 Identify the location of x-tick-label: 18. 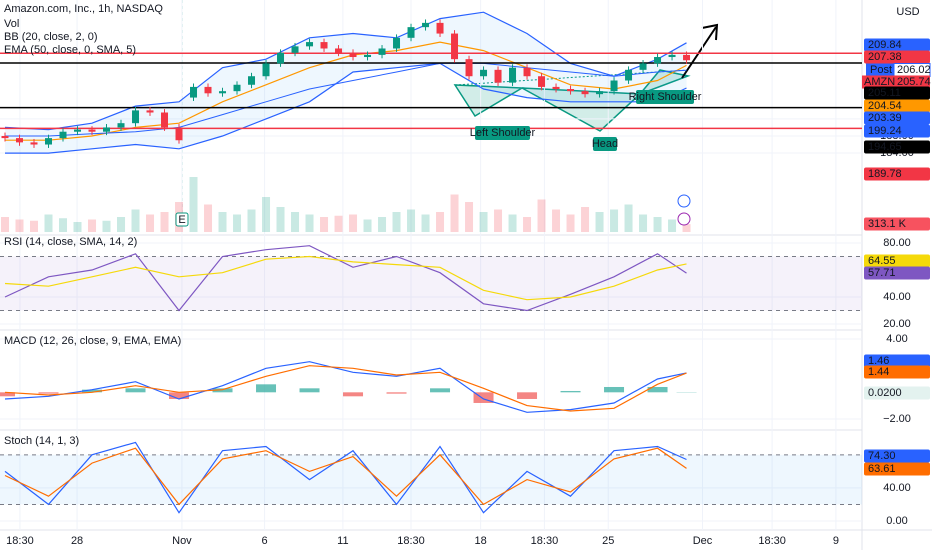
(481, 541).